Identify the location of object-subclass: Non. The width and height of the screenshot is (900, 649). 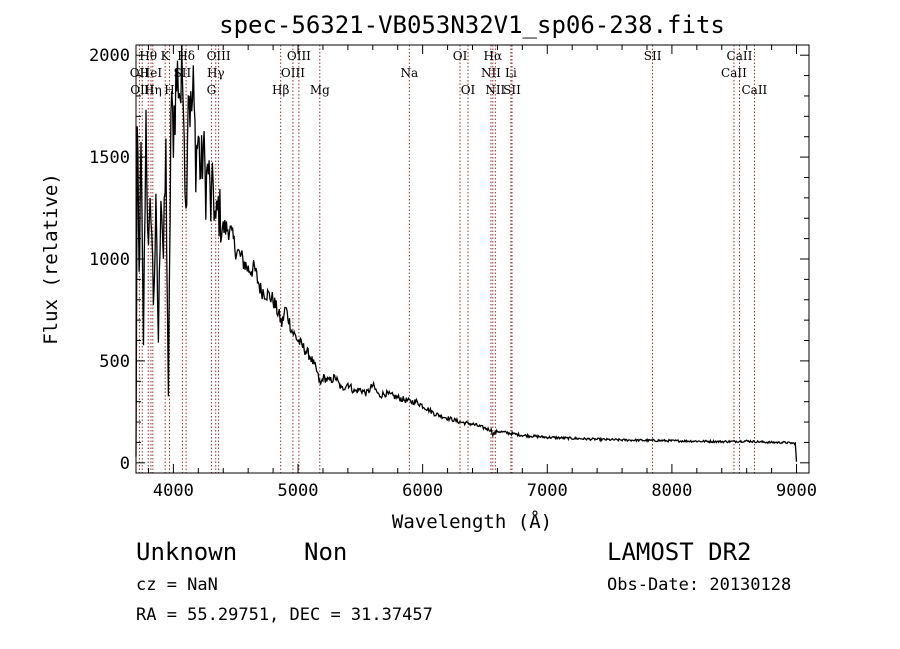
(325, 552).